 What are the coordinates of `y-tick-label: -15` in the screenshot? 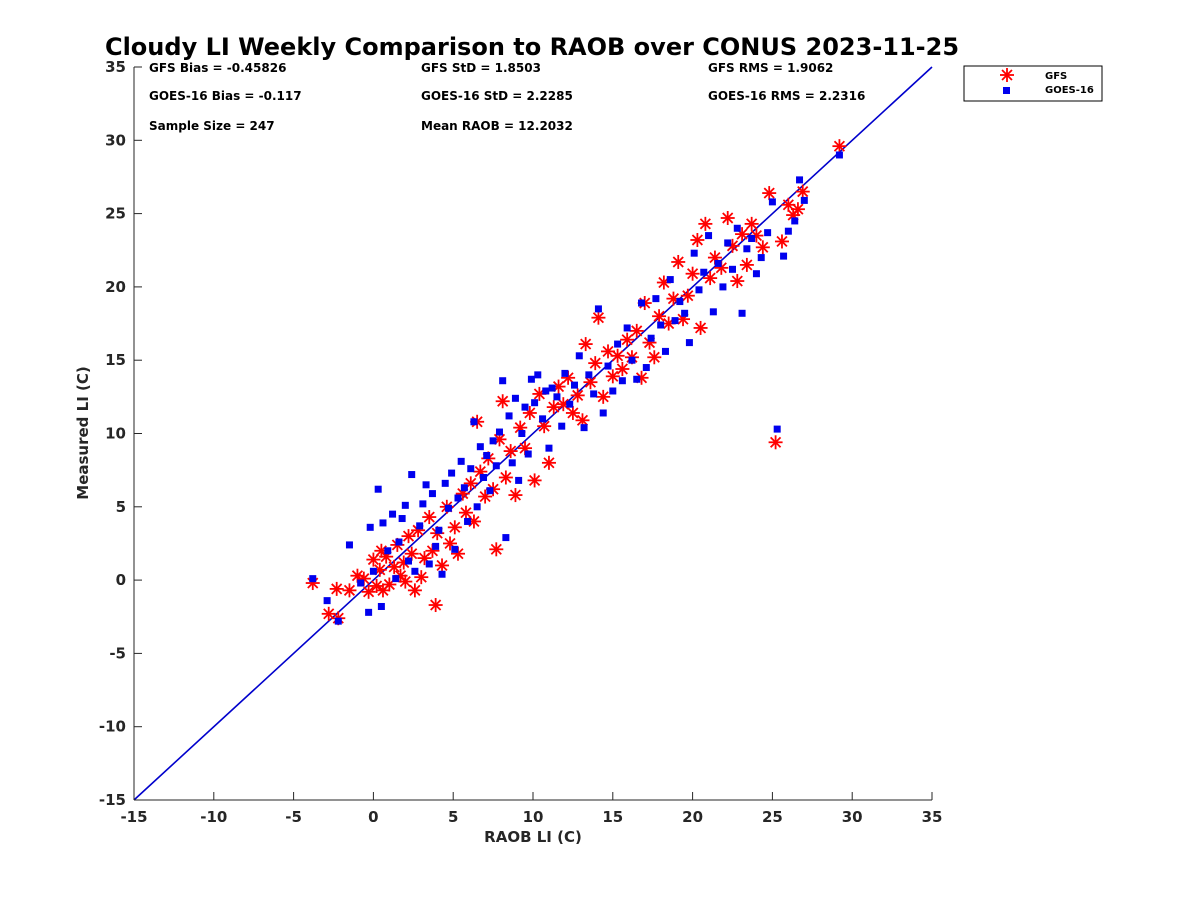 It's located at (112, 800).